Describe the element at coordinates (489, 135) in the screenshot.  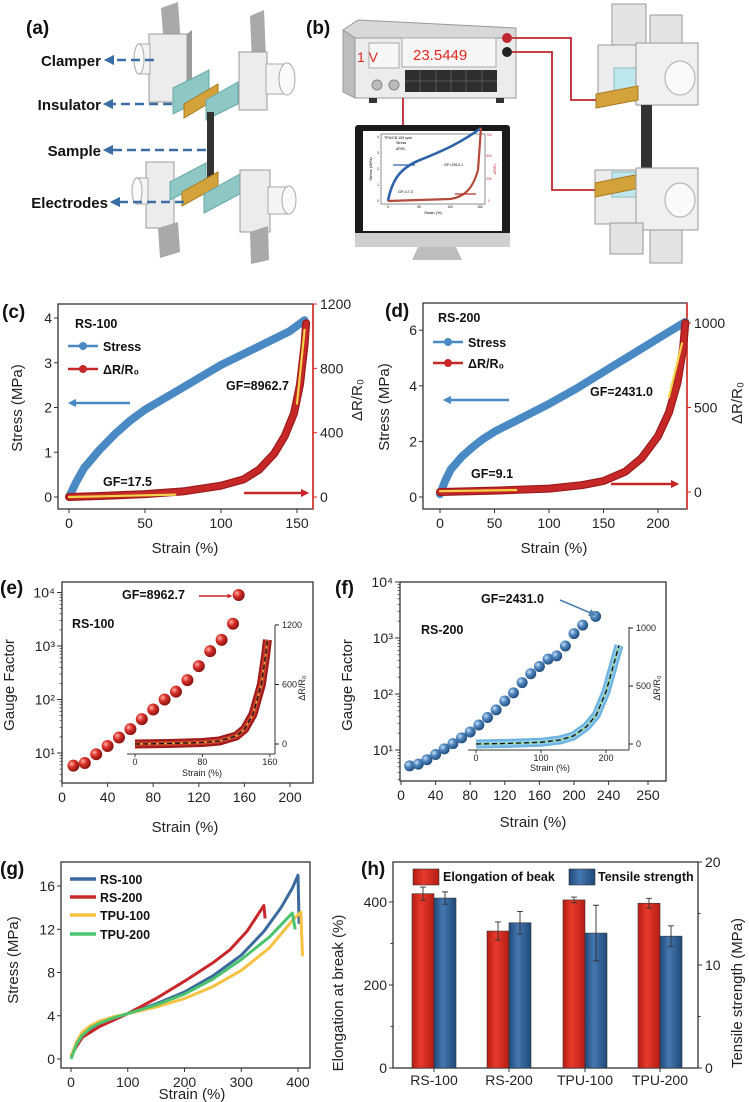
I see `monitor-y2tick: 750` at that location.